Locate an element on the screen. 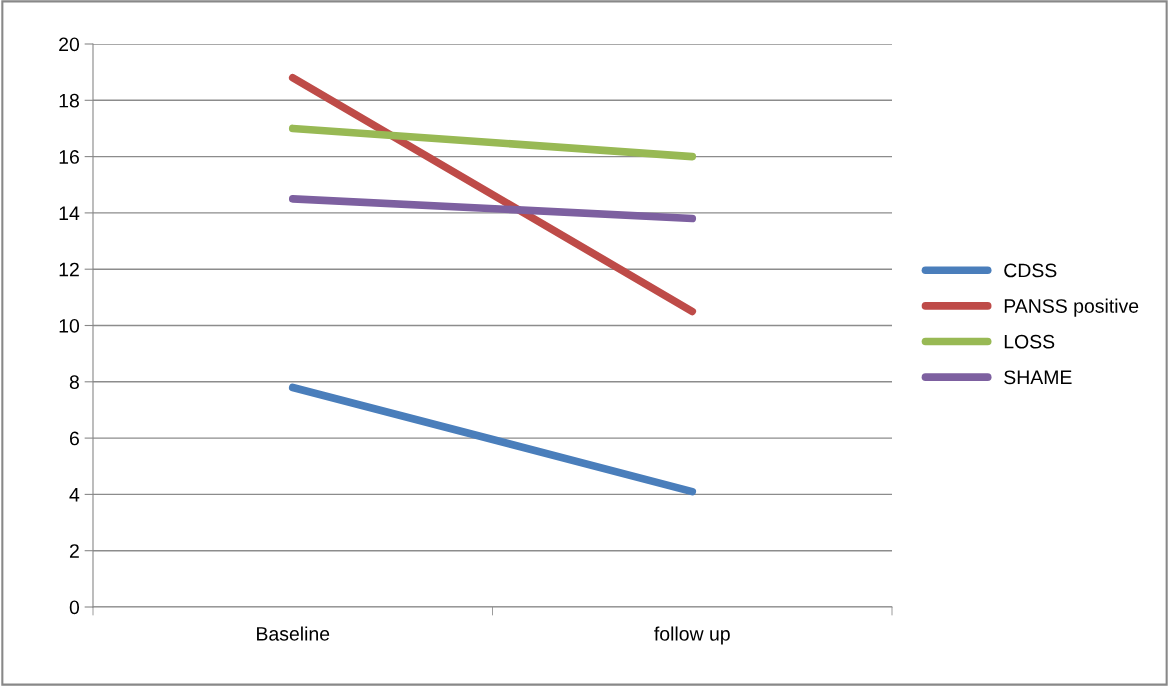 The width and height of the screenshot is (1169, 686). y-tick-label: 8 is located at coordinates (74, 382).